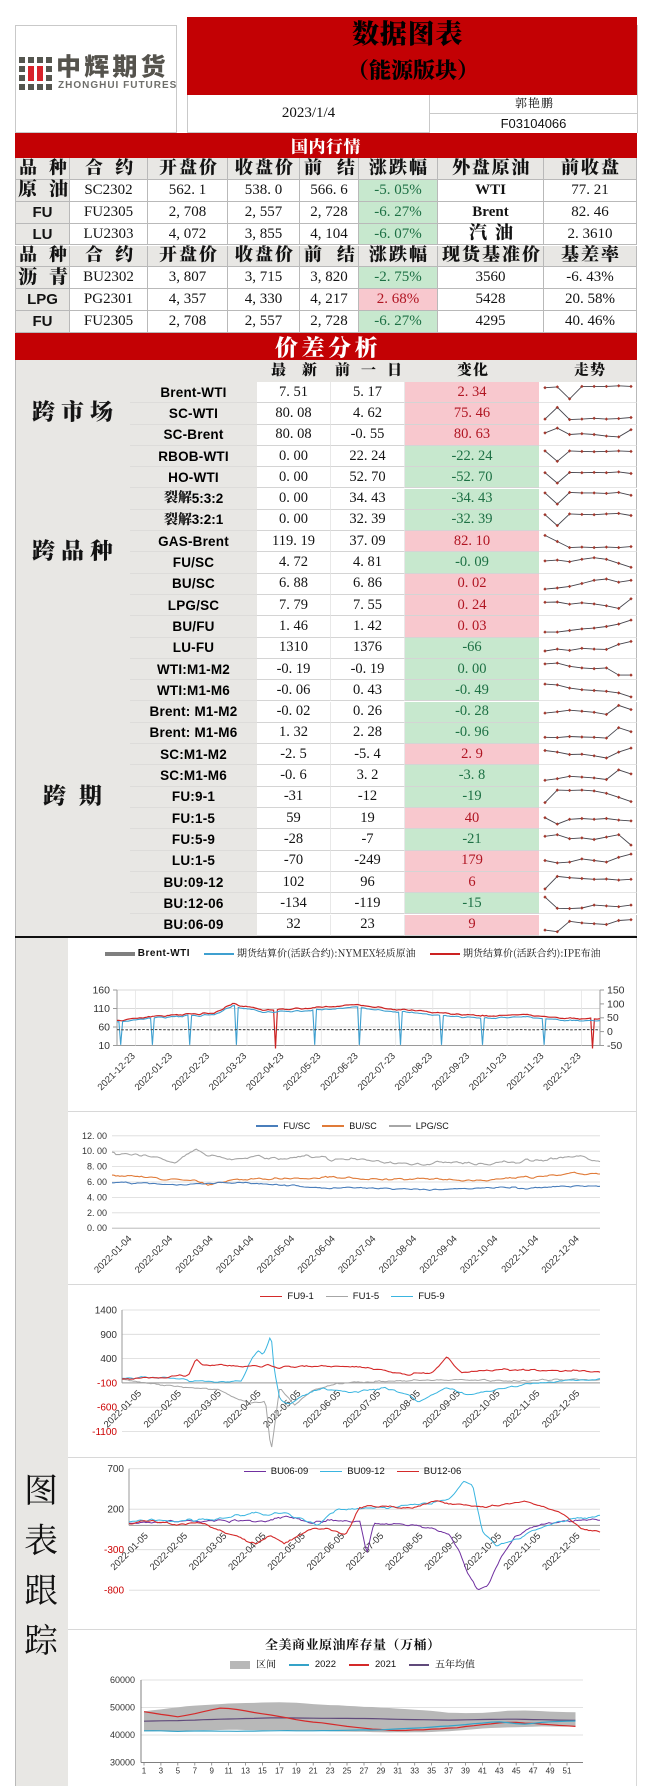  What do you see at coordinates (380, 1771) in the screenshot?
I see `svg-text: 29` at bounding box center [380, 1771].